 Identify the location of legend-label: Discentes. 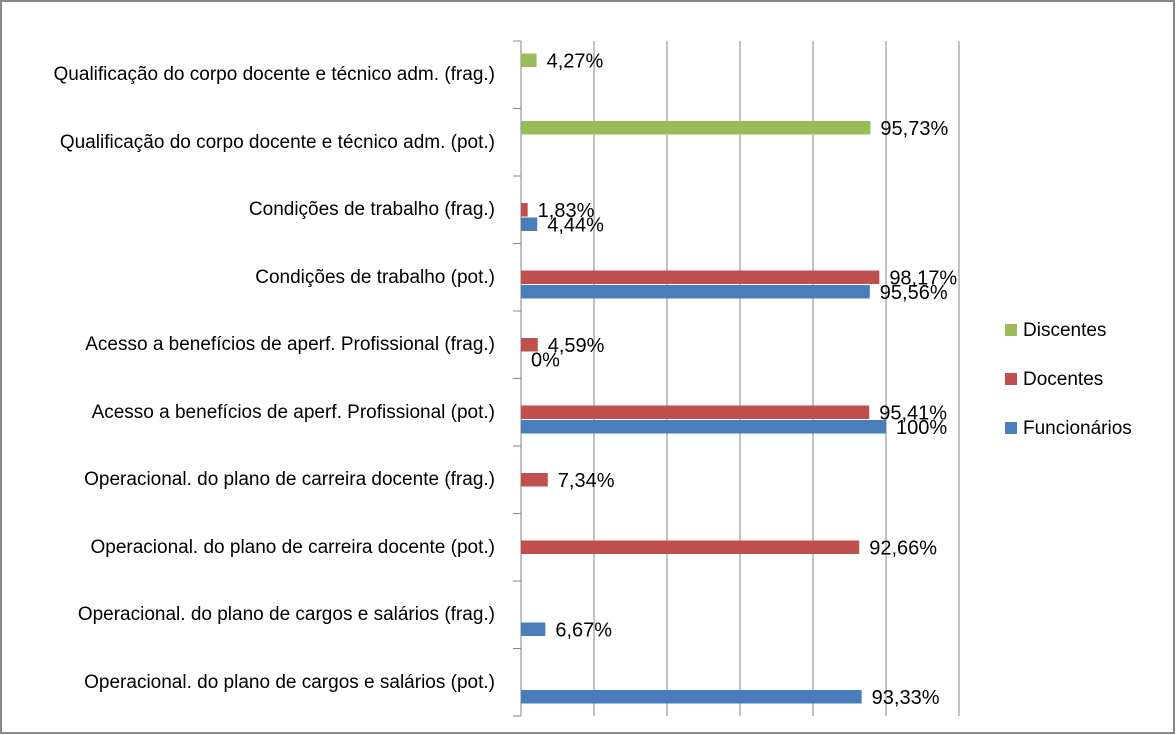
(1064, 330).